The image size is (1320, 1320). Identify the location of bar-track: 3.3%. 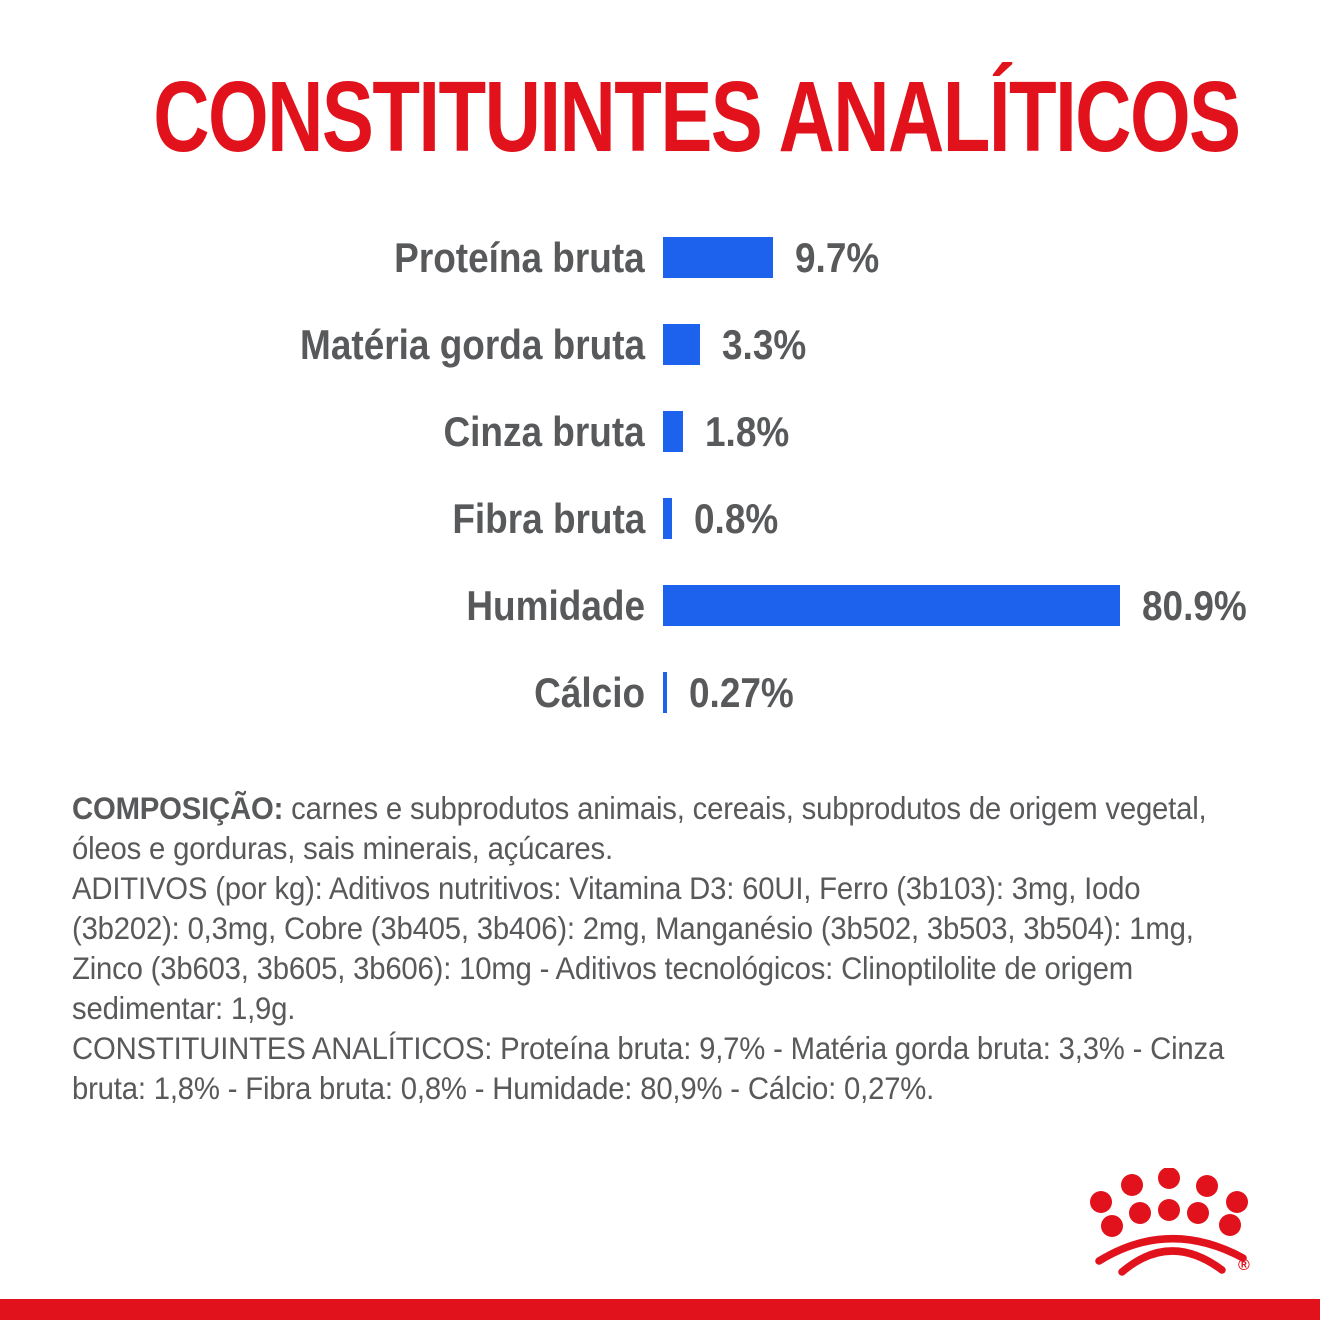
(740, 345).